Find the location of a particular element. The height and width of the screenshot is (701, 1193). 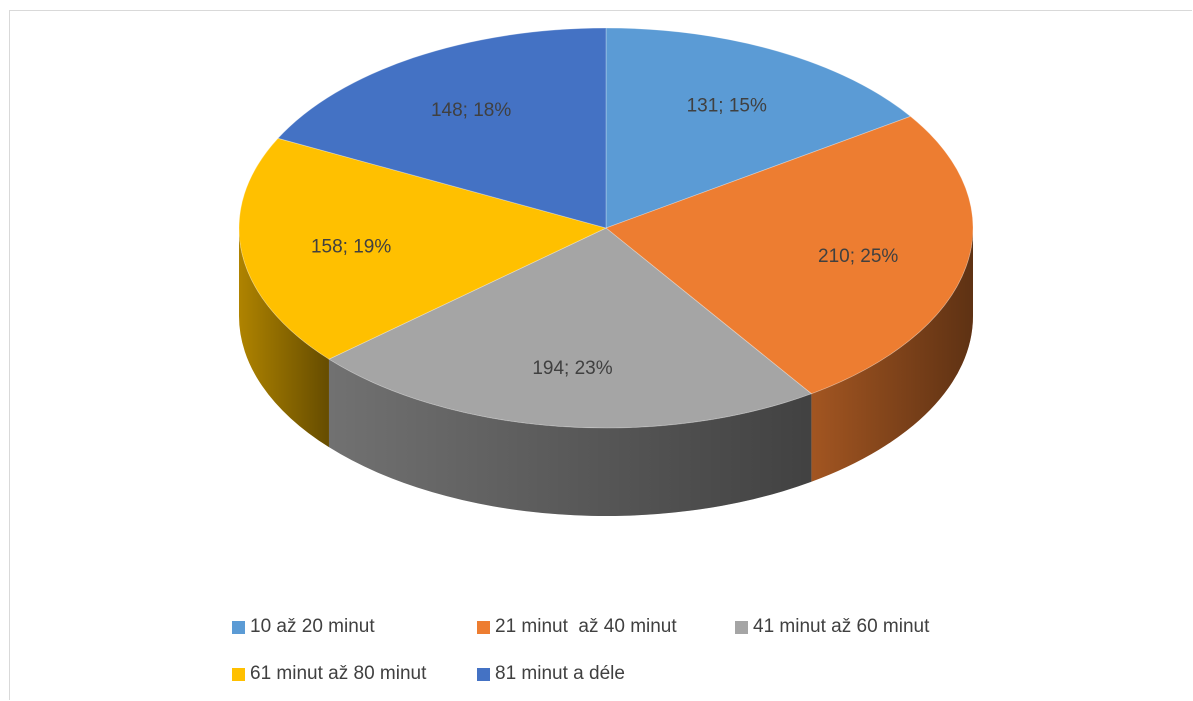

data-label: 194; 23% is located at coordinates (572, 368).